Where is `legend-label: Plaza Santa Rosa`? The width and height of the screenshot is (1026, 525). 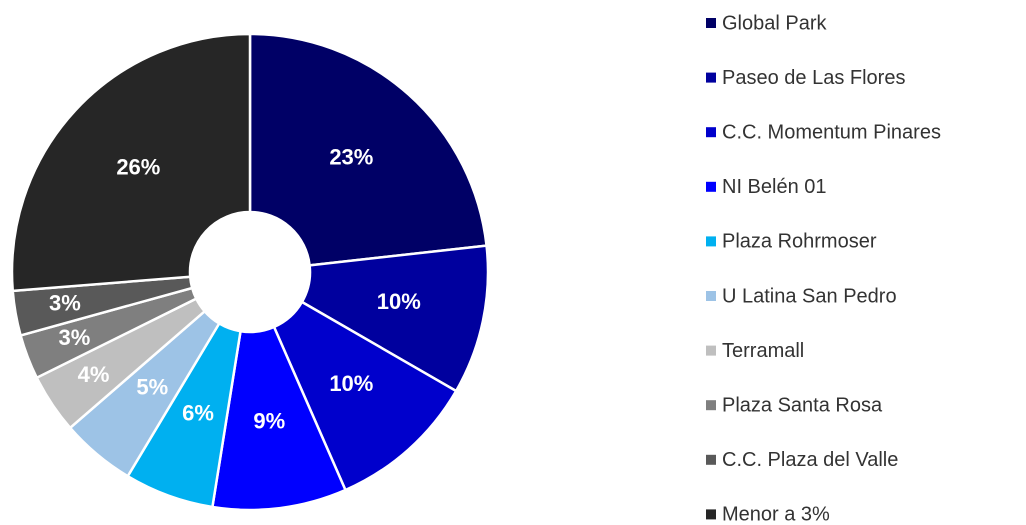 legend-label: Plaza Santa Rosa is located at coordinates (802, 405).